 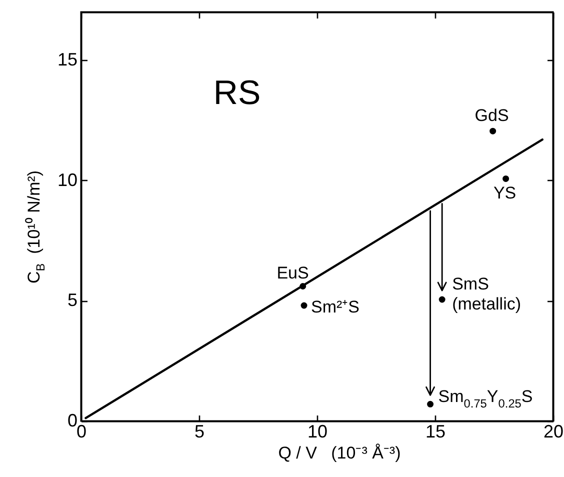 I want to click on annotation: YS, so click(x=504, y=193).